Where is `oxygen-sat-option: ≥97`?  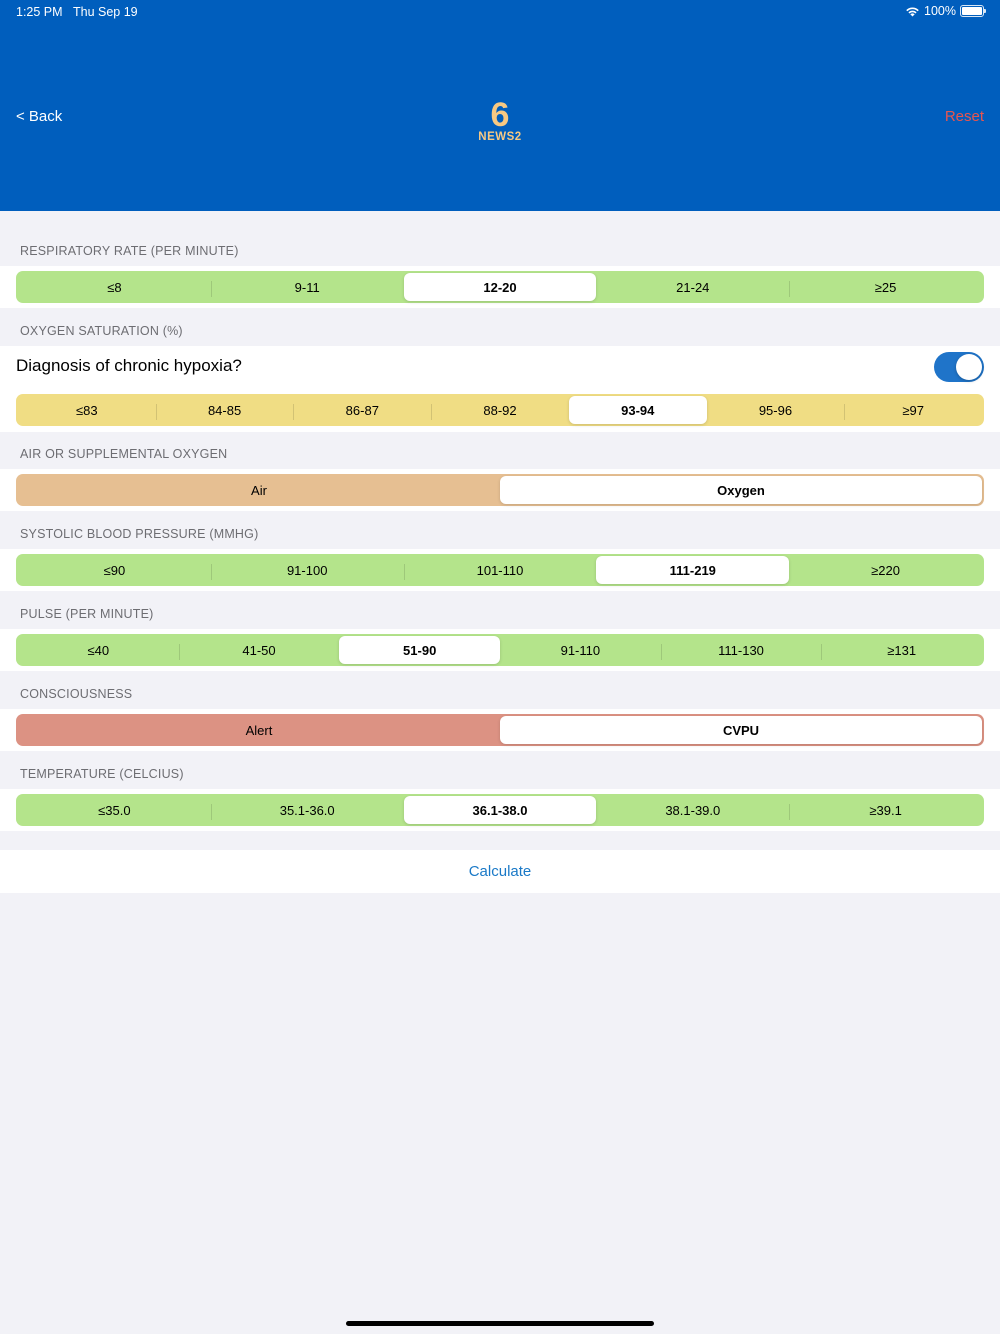
oxygen-sat-option: ≥97 is located at coordinates (913, 410).